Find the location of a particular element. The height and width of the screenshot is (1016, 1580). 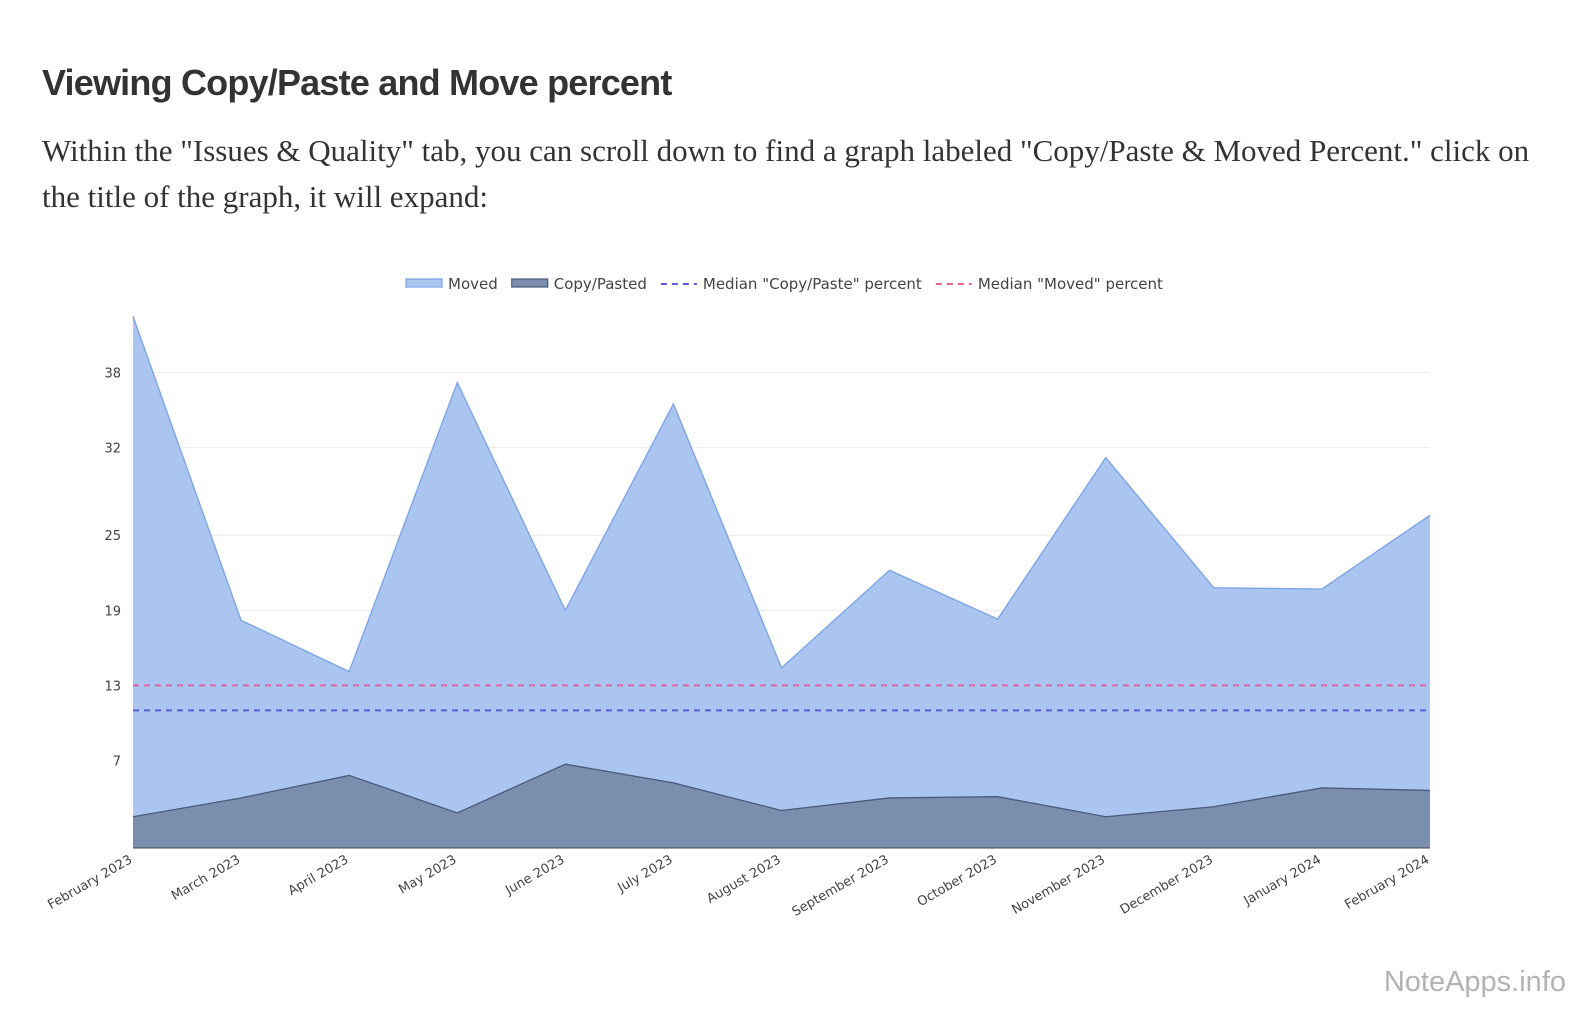

y-tick-label-0: 7 is located at coordinates (117, 761).